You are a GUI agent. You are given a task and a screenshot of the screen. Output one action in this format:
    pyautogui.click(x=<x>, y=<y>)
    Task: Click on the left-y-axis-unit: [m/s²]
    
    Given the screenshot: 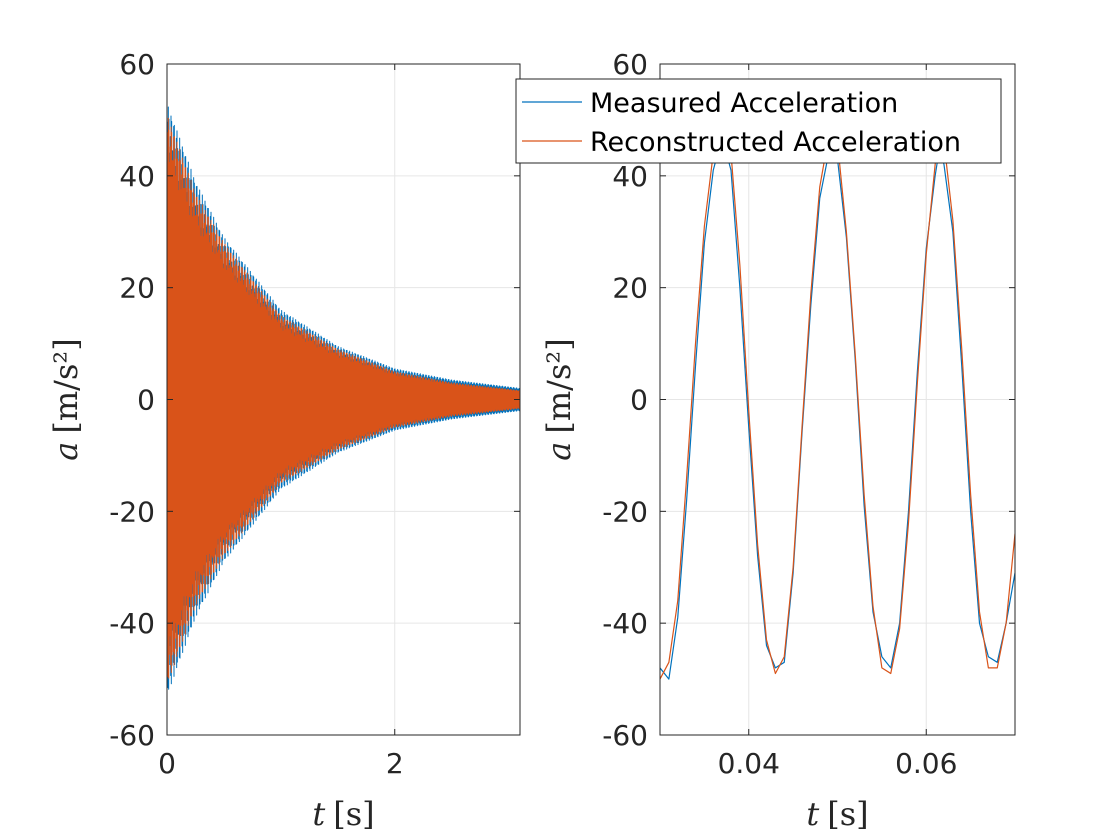 What is the action you would take?
    pyautogui.click(x=66, y=385)
    